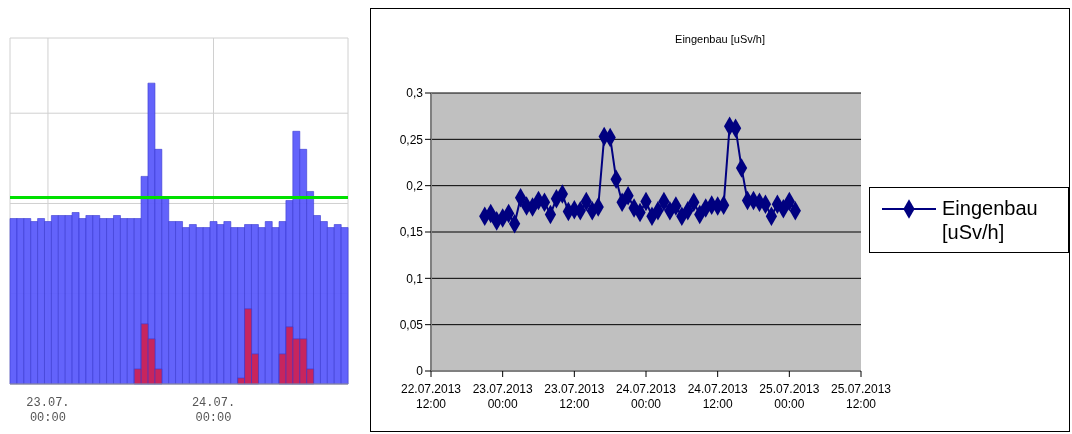 This screenshot has height=434, width=1072. I want to click on y-tick-label: 0,25, so click(411, 139).